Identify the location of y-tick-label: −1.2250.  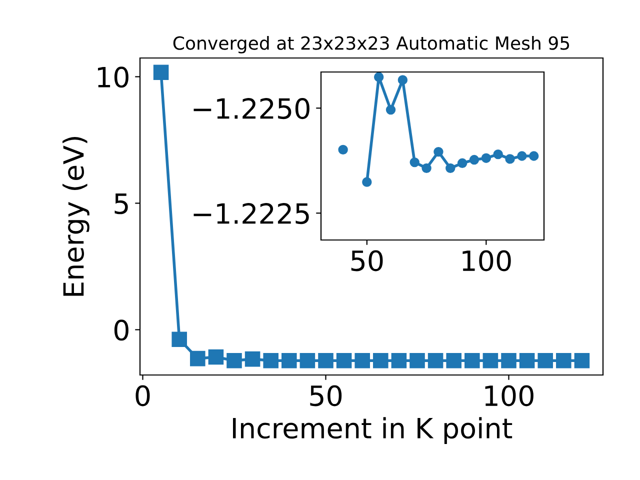
(252, 109).